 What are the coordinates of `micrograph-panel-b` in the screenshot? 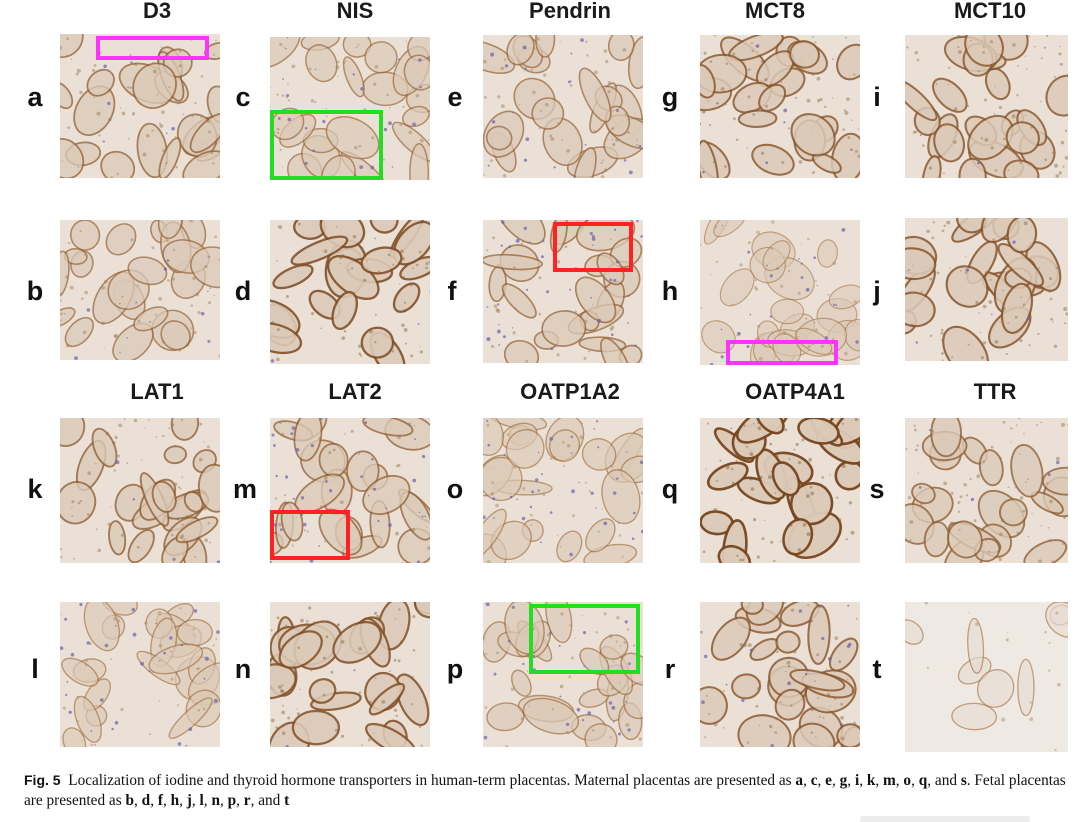 It's located at (140, 290).